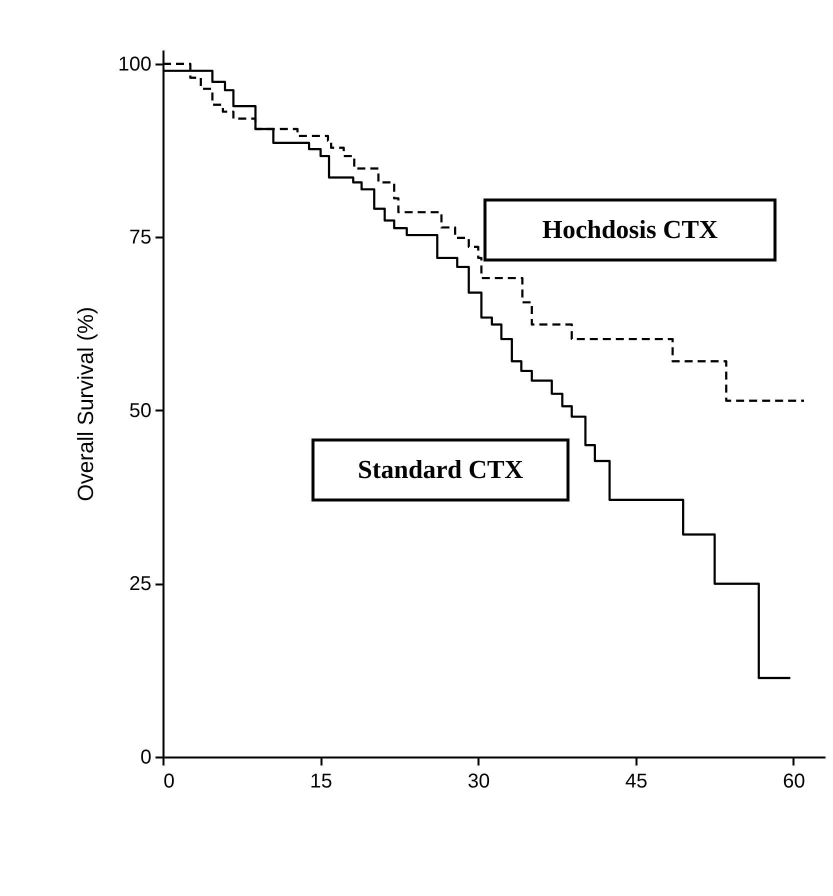 The image size is (833, 896). Describe the element at coordinates (140, 411) in the screenshot. I see `y-tick-label: 50` at that location.